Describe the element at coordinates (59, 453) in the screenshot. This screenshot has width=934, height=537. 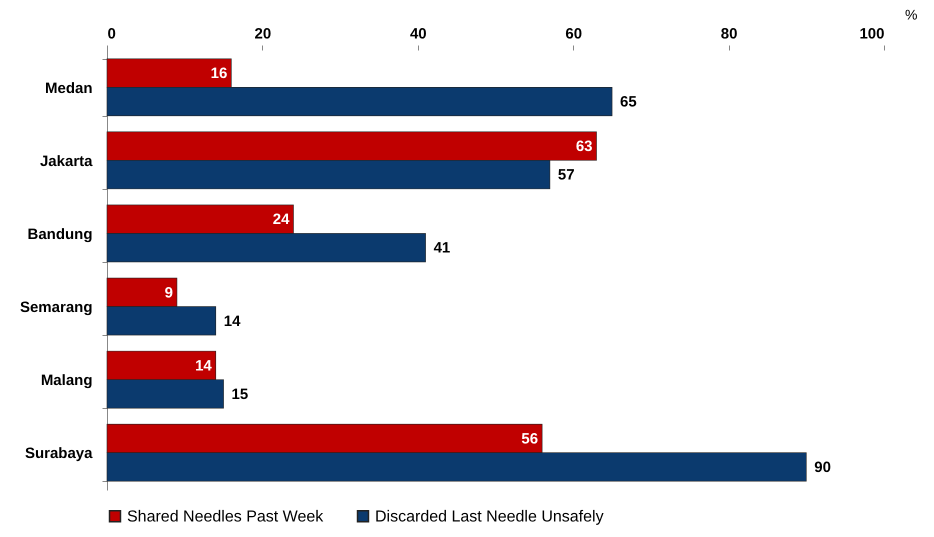
I see `y-tick-label: Surabaya` at that location.